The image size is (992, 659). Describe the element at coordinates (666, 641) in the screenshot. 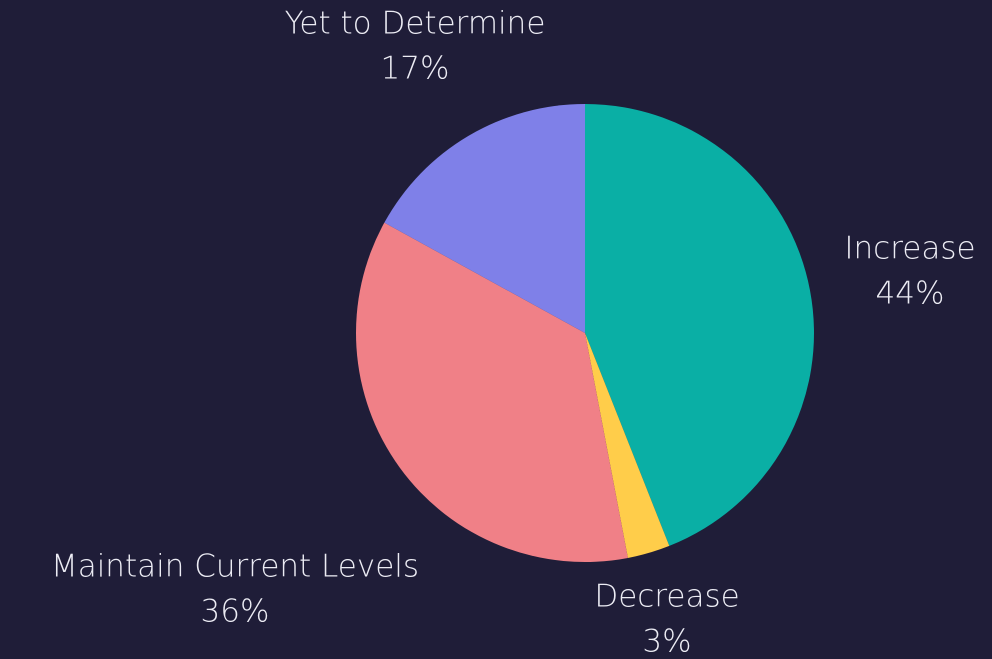

I see `slice-value-label: 3%` at that location.